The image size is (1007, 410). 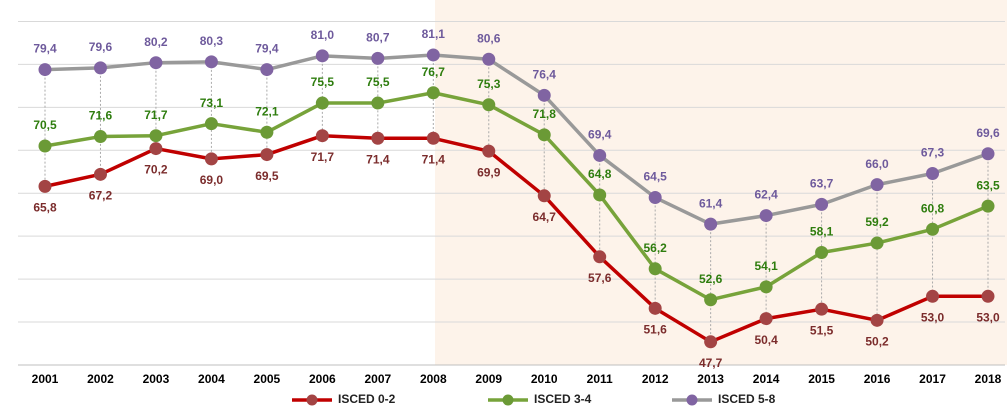 I want to click on x-tick-label: 2009, so click(x=488, y=379).